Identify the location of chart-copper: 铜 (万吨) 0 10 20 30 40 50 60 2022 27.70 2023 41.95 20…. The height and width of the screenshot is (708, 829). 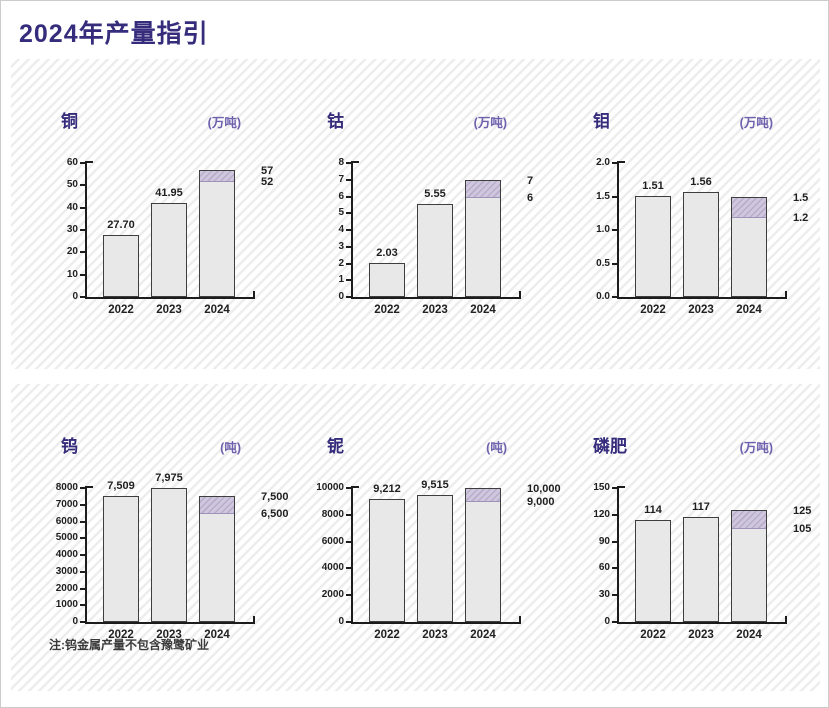
(174, 211).